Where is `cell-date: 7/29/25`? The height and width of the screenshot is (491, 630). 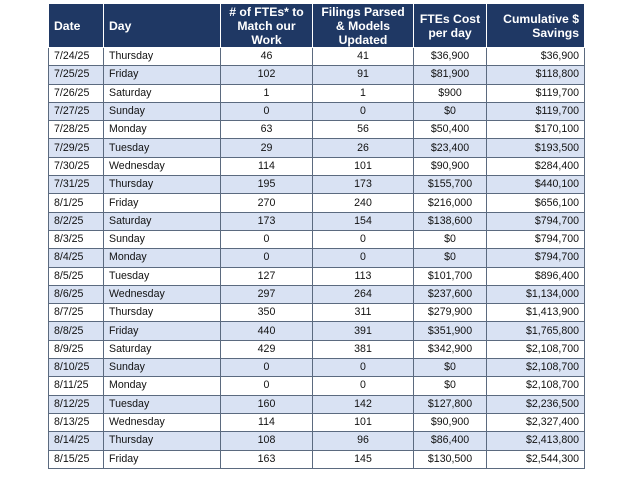
cell-date: 7/29/25 is located at coordinates (76, 148).